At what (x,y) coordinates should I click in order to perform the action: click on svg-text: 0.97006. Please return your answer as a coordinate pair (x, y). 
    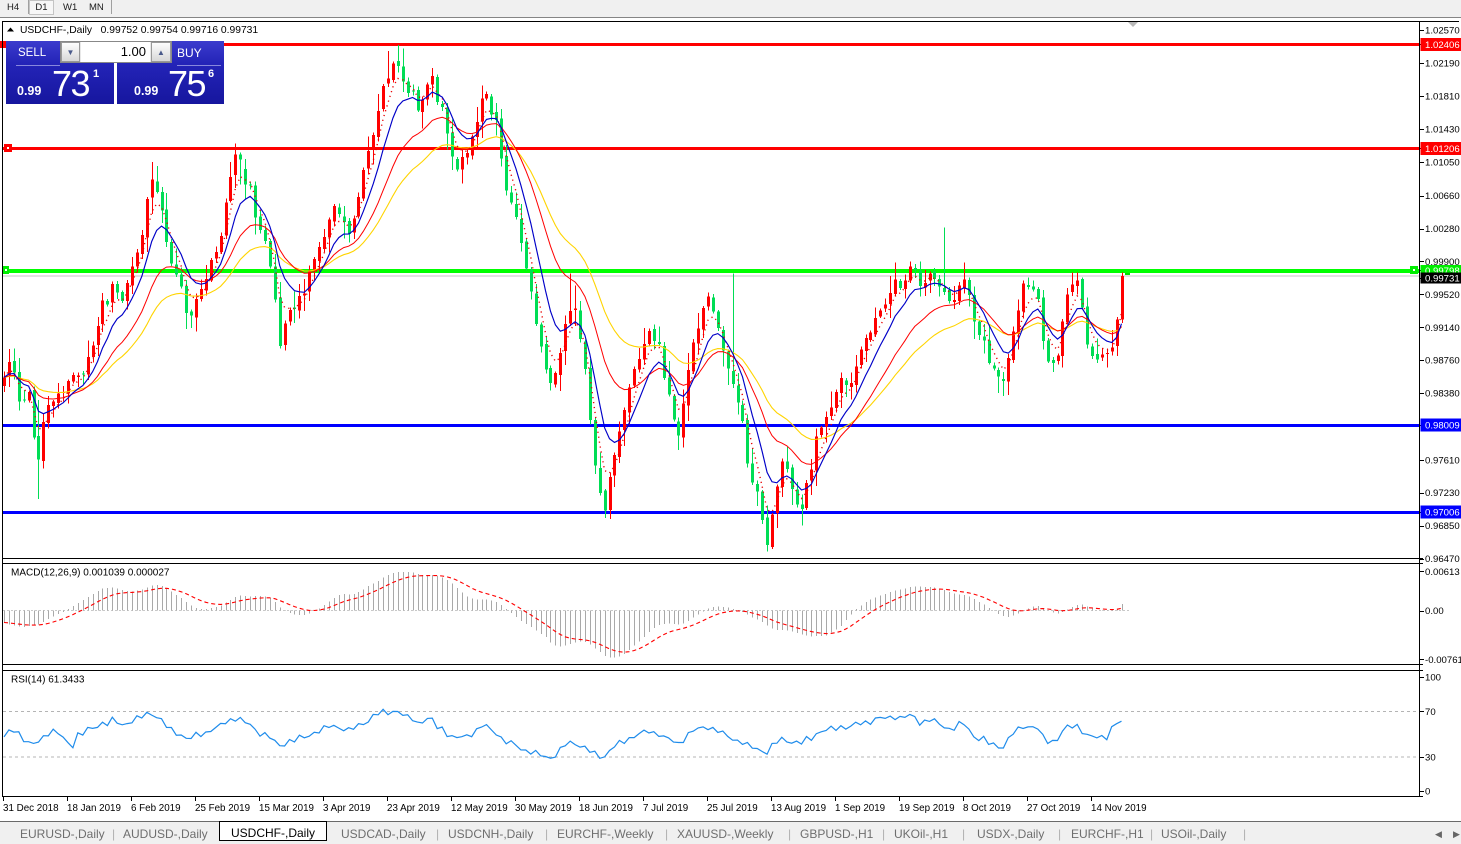
    Looking at the image, I should click on (1442, 513).